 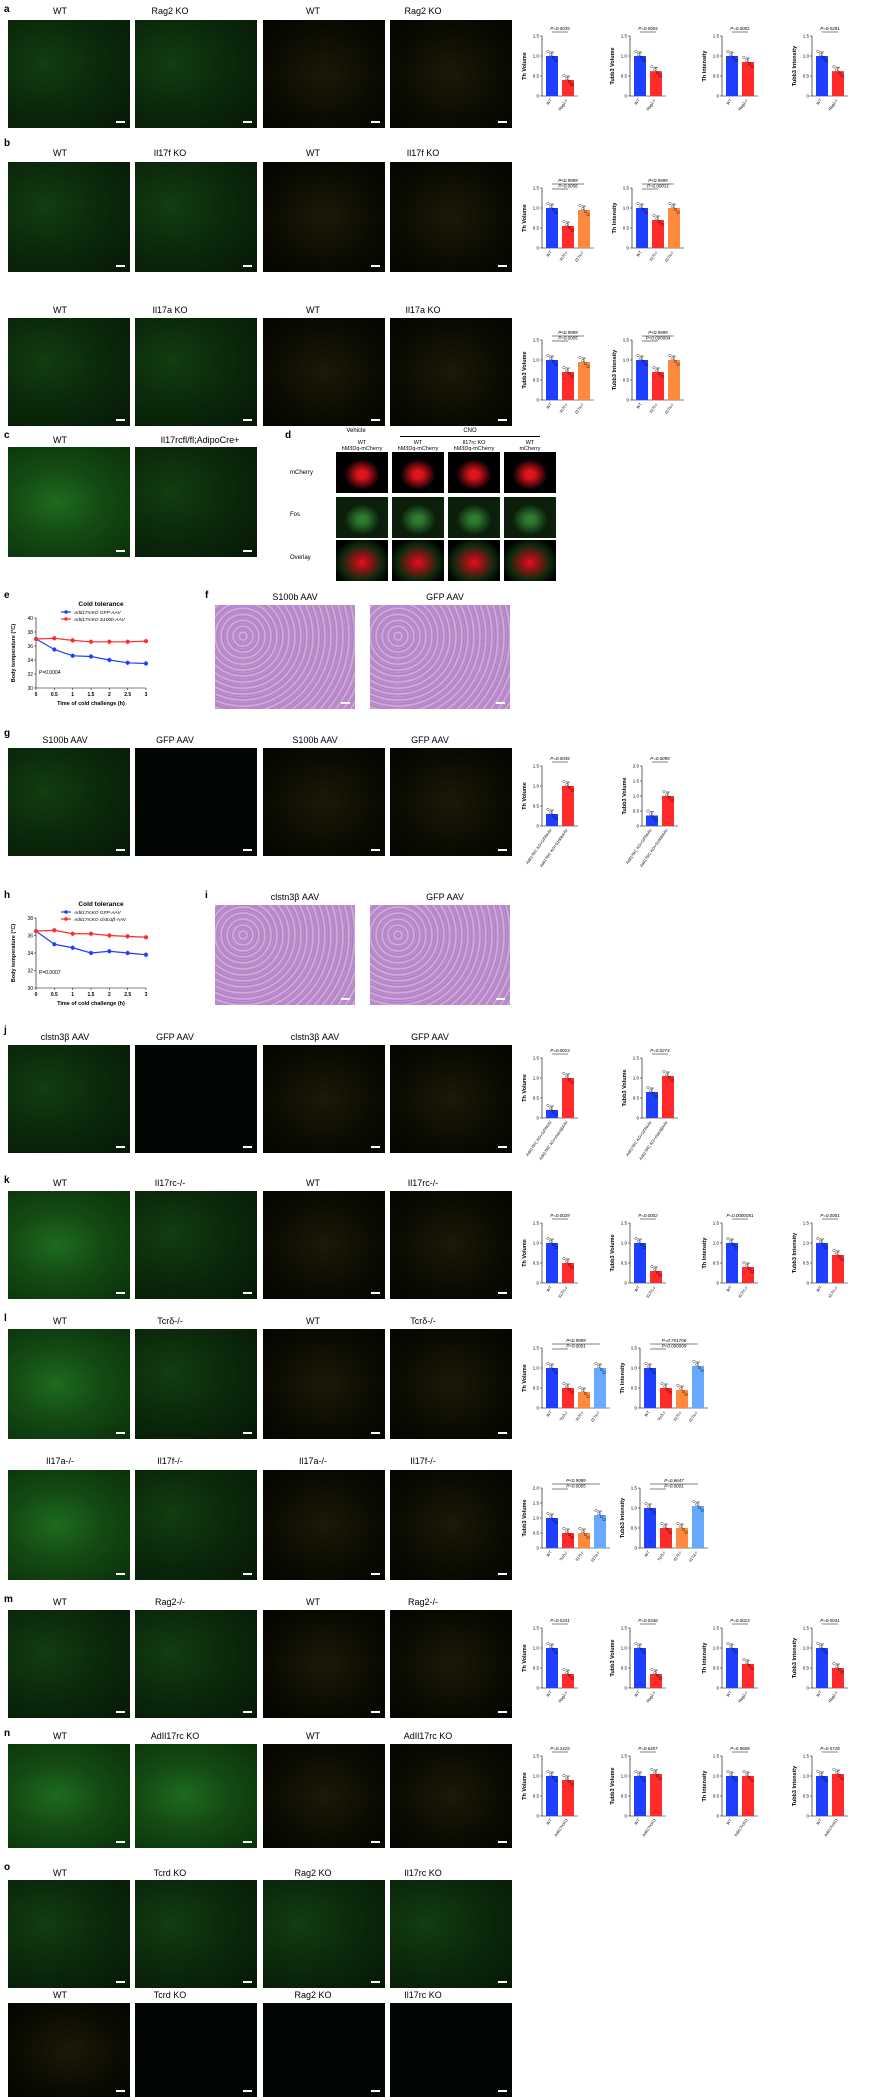 I want to click on image-label: Il17a-/-, so click(x=59, y=1461).